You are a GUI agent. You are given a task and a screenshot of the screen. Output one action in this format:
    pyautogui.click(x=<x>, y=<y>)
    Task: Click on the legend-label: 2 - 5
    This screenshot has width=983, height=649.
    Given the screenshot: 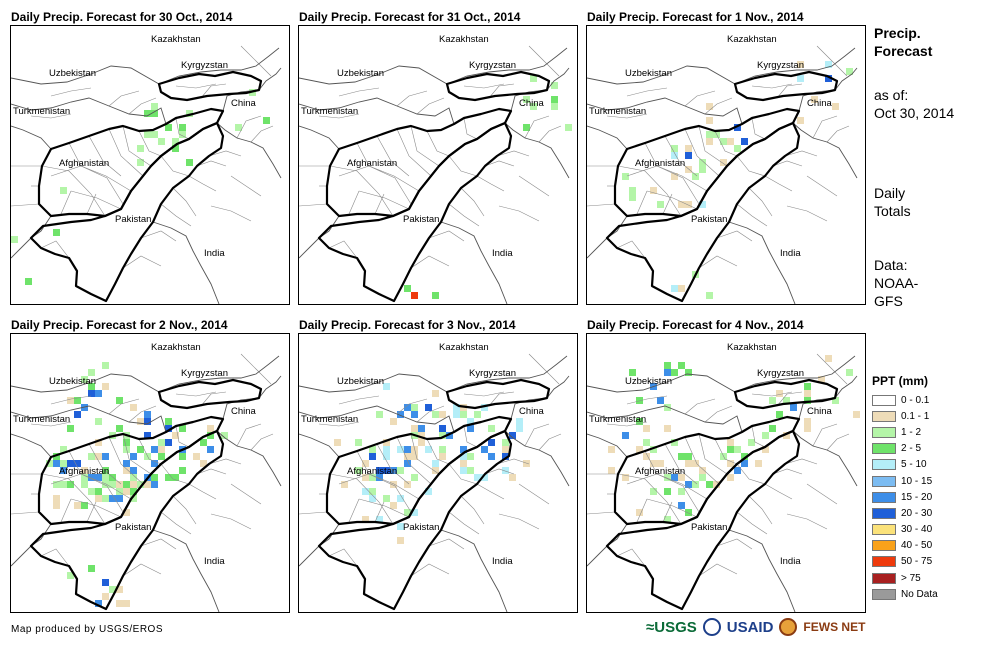 What is the action you would take?
    pyautogui.click(x=911, y=449)
    